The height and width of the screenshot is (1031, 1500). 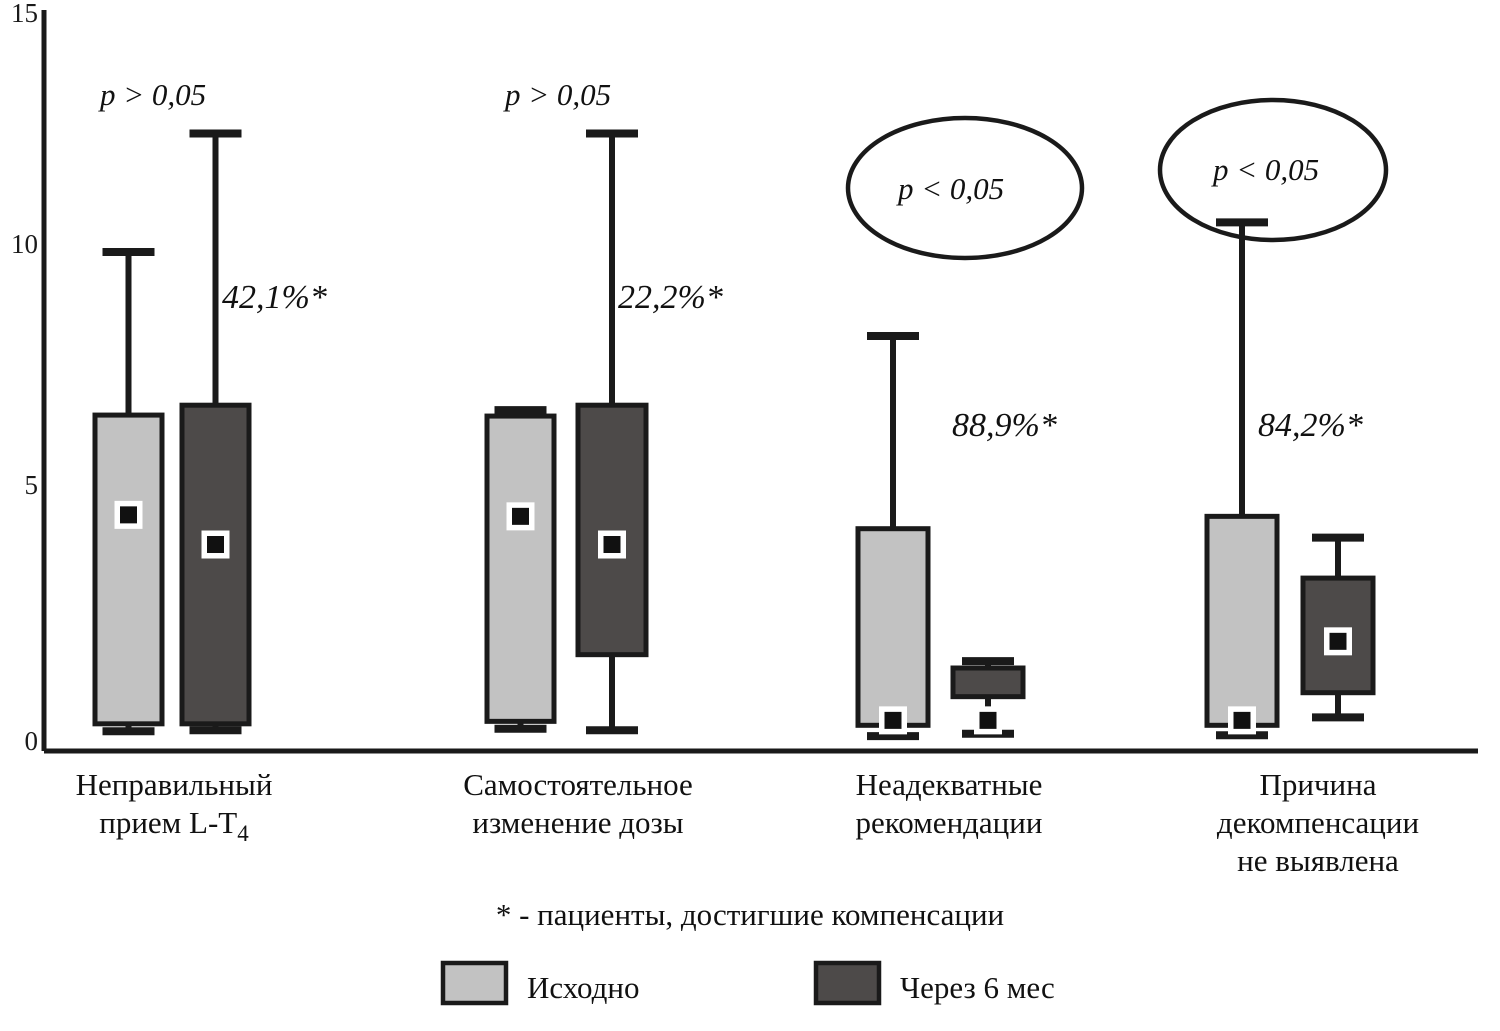 I want to click on legend-label-followup: Через 6 мес, so click(x=977, y=987).